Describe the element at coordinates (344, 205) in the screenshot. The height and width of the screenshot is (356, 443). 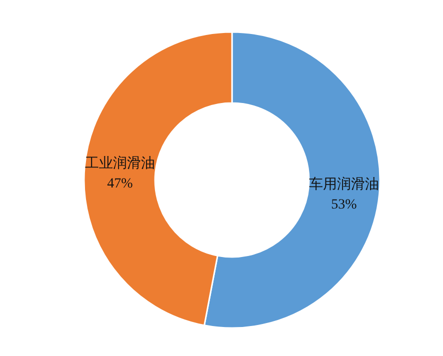
I see `data-label: 53%` at that location.